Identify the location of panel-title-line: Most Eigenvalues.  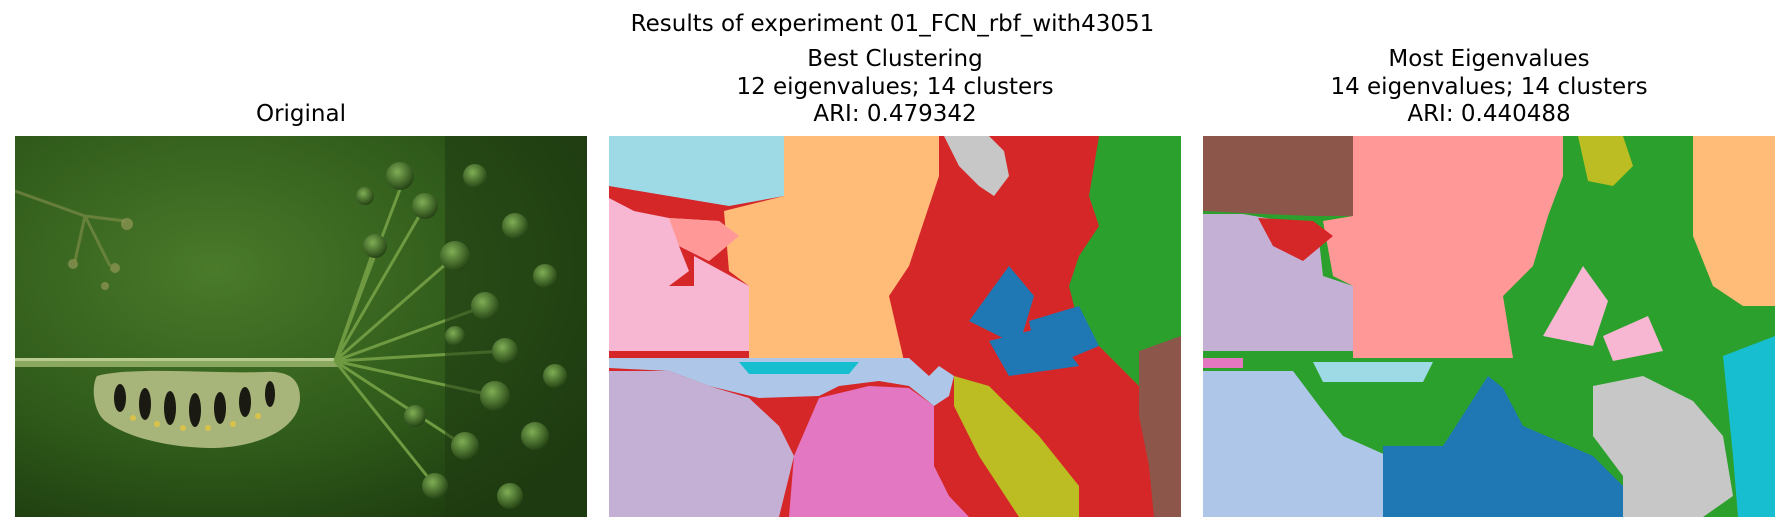
(1489, 59).